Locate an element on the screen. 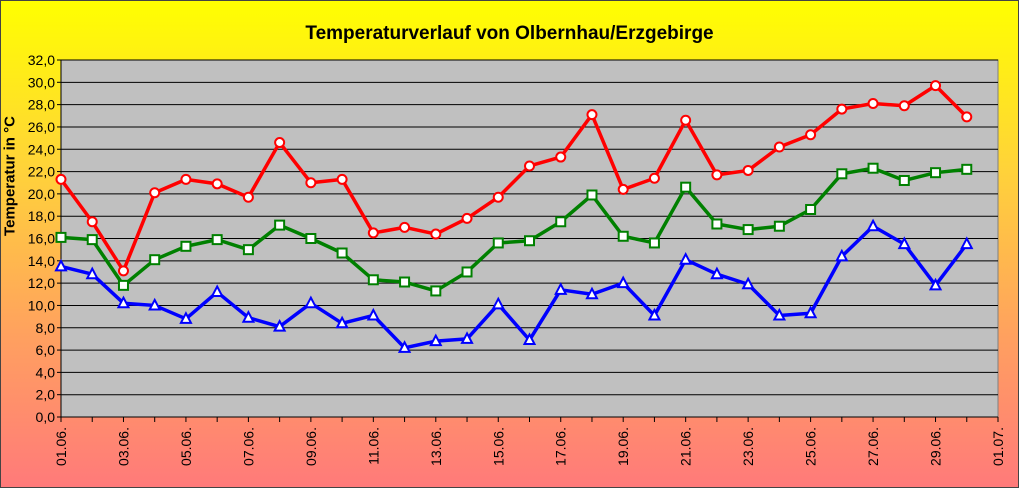 The width and height of the screenshot is (1019, 489). x-tick-label: 13.06. is located at coordinates (436, 446).